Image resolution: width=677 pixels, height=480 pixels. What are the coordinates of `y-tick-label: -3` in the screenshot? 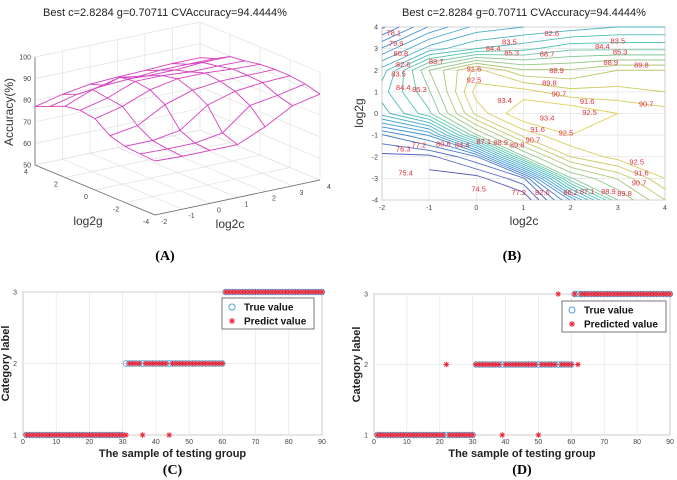 It's located at (375, 179).